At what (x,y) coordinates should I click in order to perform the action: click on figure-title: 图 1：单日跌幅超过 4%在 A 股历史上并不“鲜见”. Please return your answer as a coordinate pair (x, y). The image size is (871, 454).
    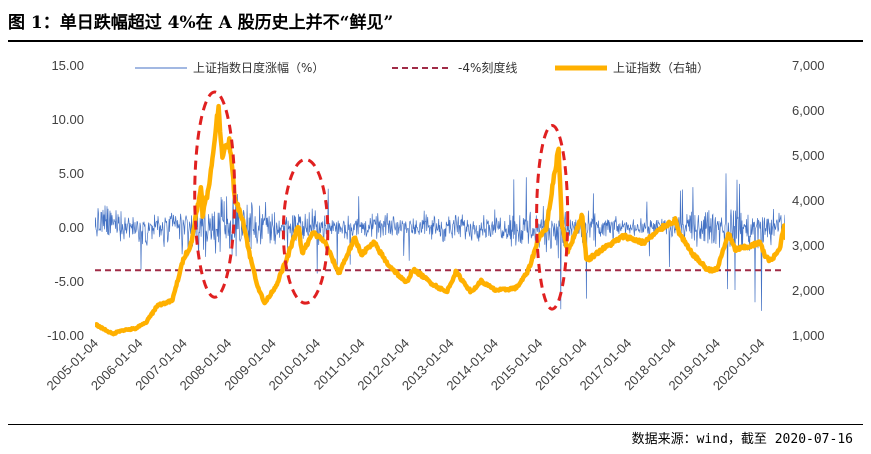
    Looking at the image, I should click on (201, 23).